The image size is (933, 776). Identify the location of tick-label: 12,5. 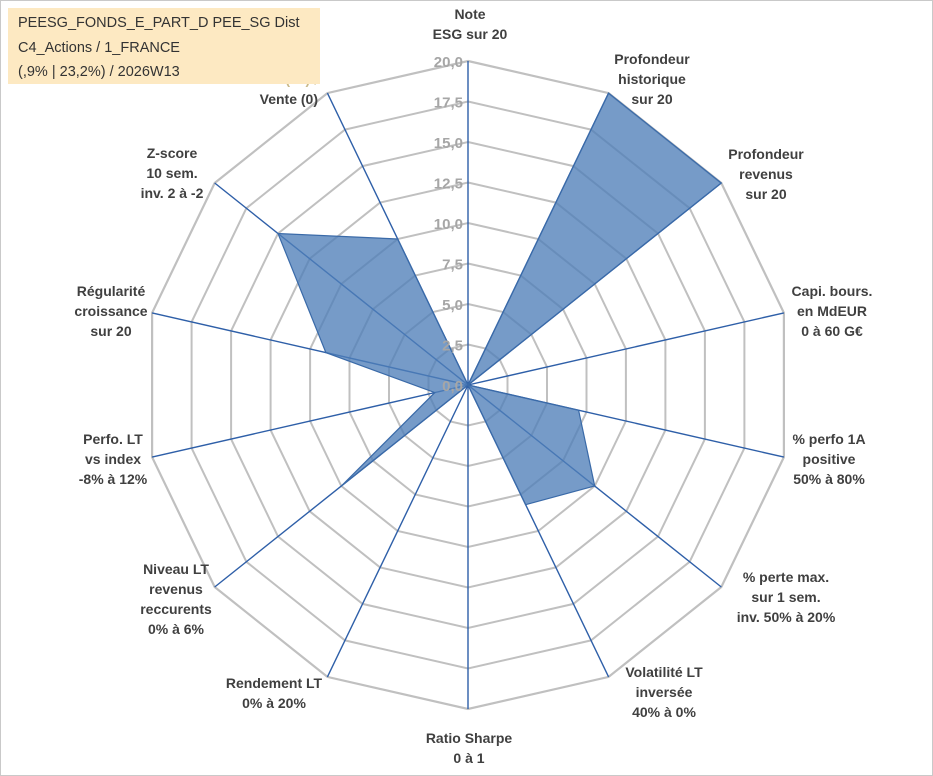
(448, 184).